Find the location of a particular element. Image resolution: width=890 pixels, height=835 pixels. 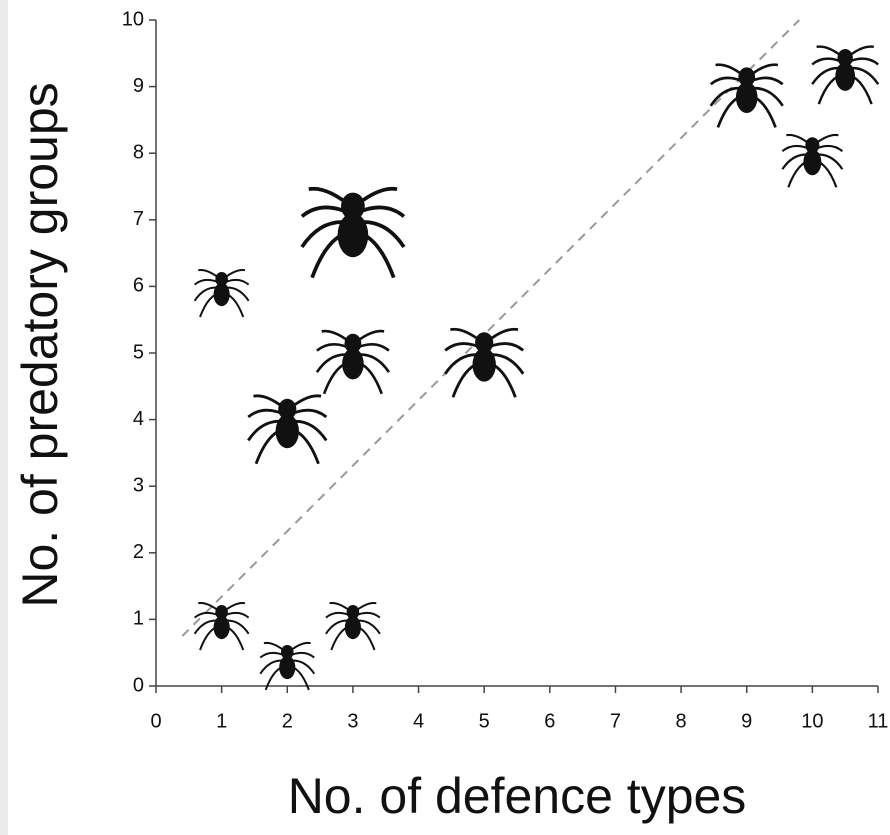

x-tick-label: 1 is located at coordinates (221, 721).